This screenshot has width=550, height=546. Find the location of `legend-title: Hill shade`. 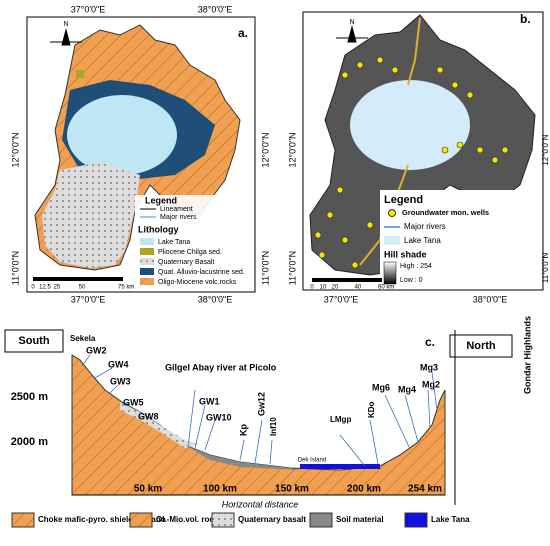

legend-title: Hill shade is located at coordinates (405, 254).